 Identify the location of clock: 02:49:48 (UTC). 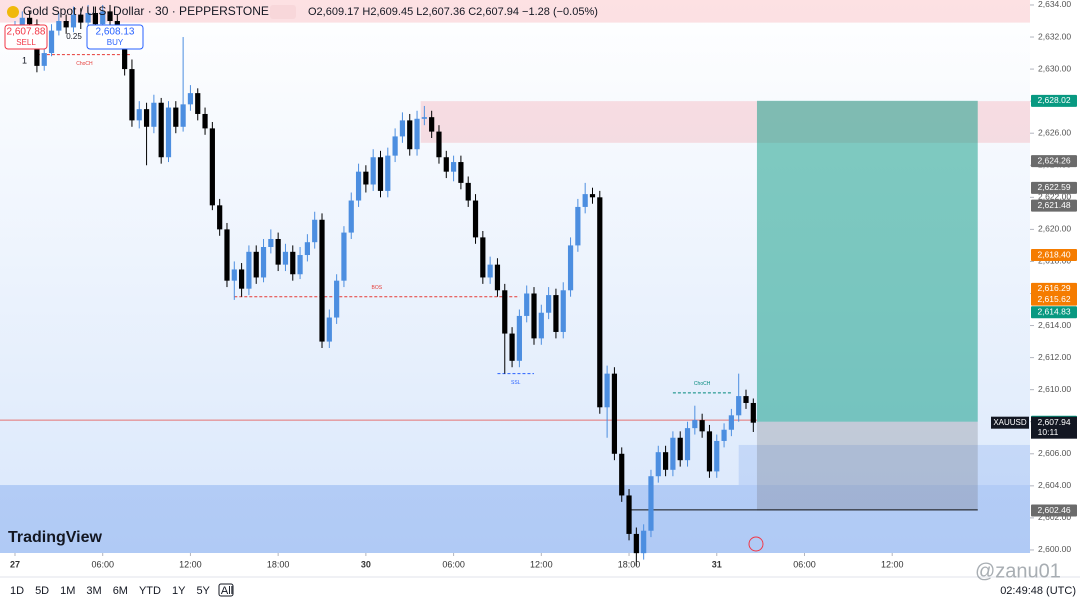
(1038, 591).